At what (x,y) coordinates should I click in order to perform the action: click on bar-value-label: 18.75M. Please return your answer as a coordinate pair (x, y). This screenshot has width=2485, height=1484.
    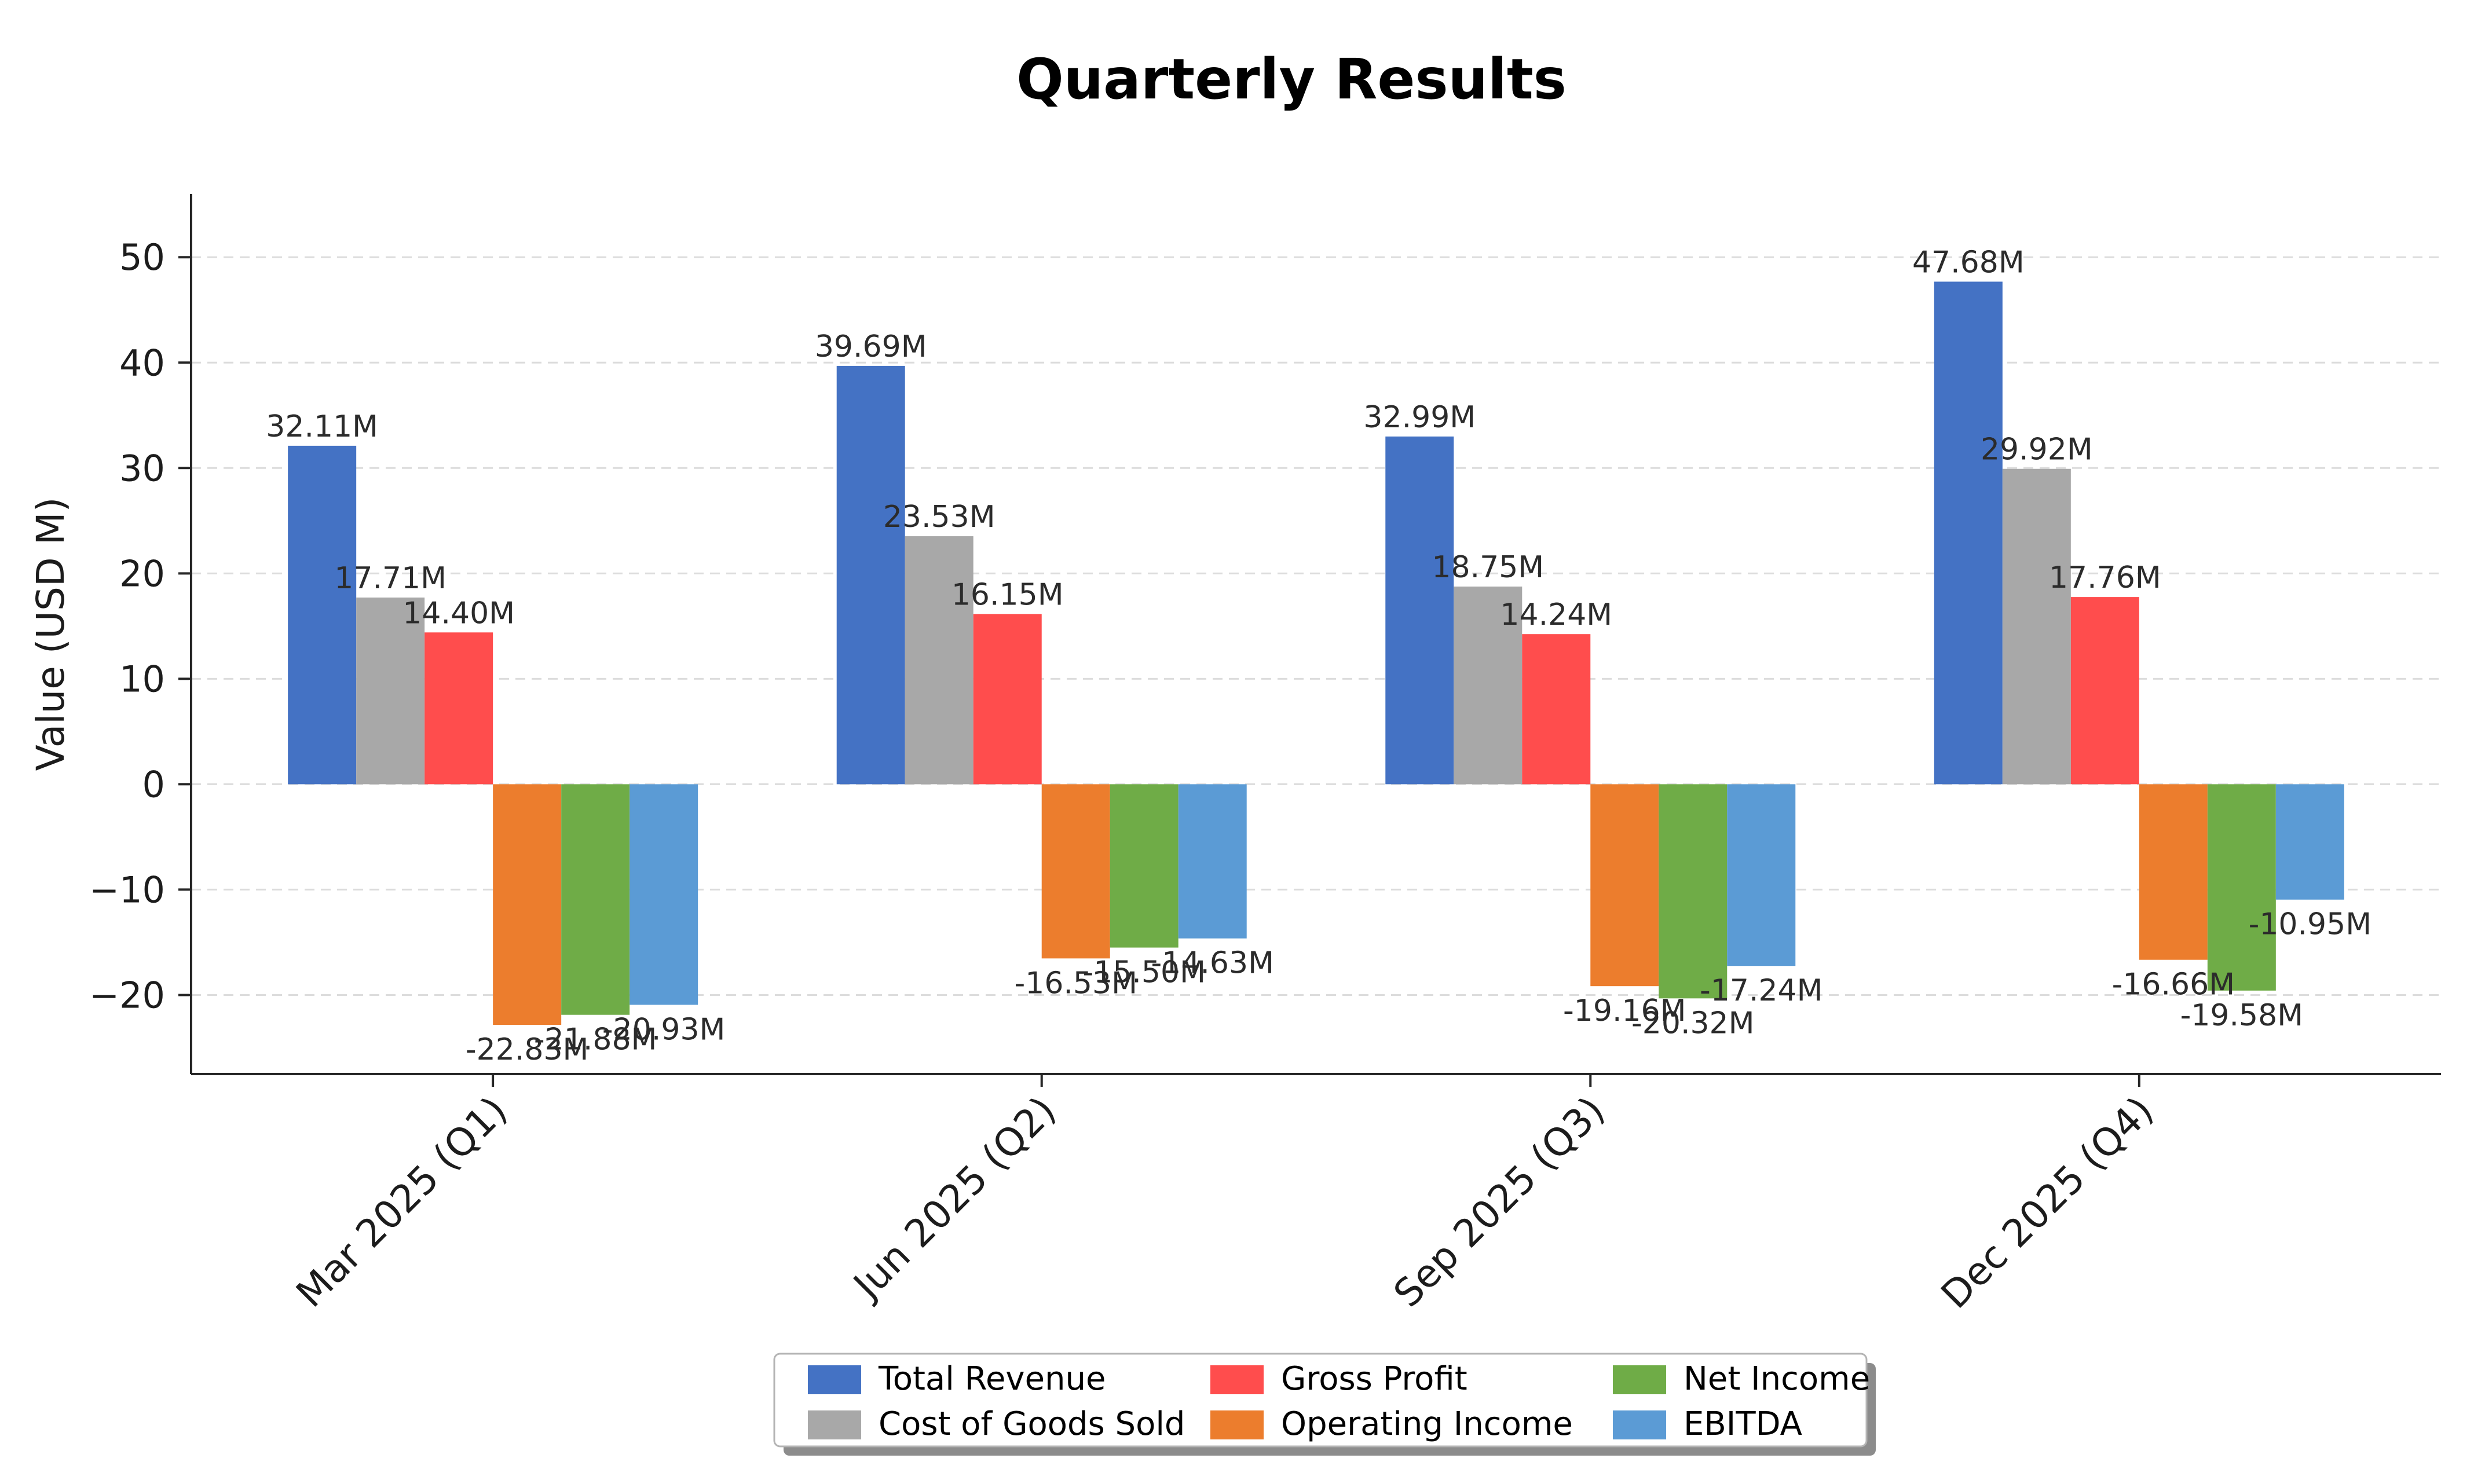
    Looking at the image, I should click on (1488, 567).